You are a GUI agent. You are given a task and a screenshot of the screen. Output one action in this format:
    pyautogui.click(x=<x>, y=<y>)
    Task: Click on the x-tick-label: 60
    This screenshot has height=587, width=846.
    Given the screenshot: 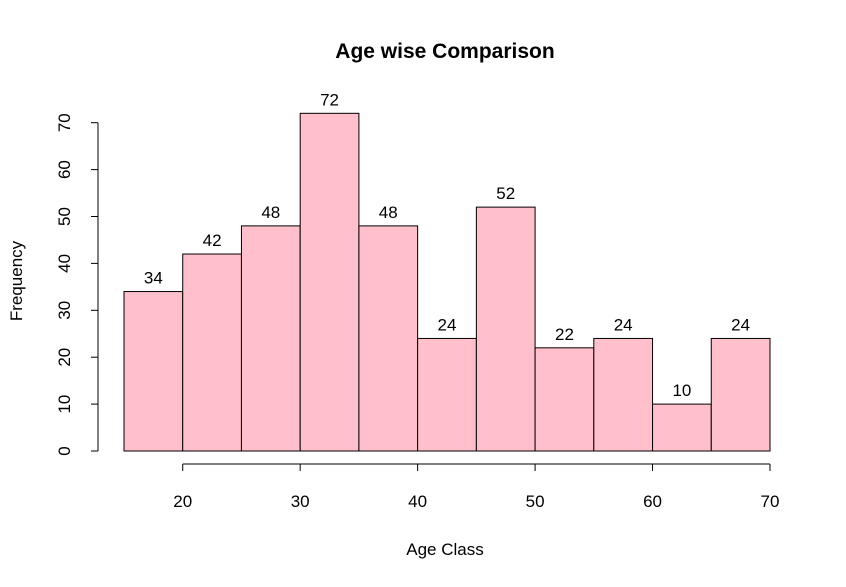 What is the action you would take?
    pyautogui.click(x=652, y=501)
    